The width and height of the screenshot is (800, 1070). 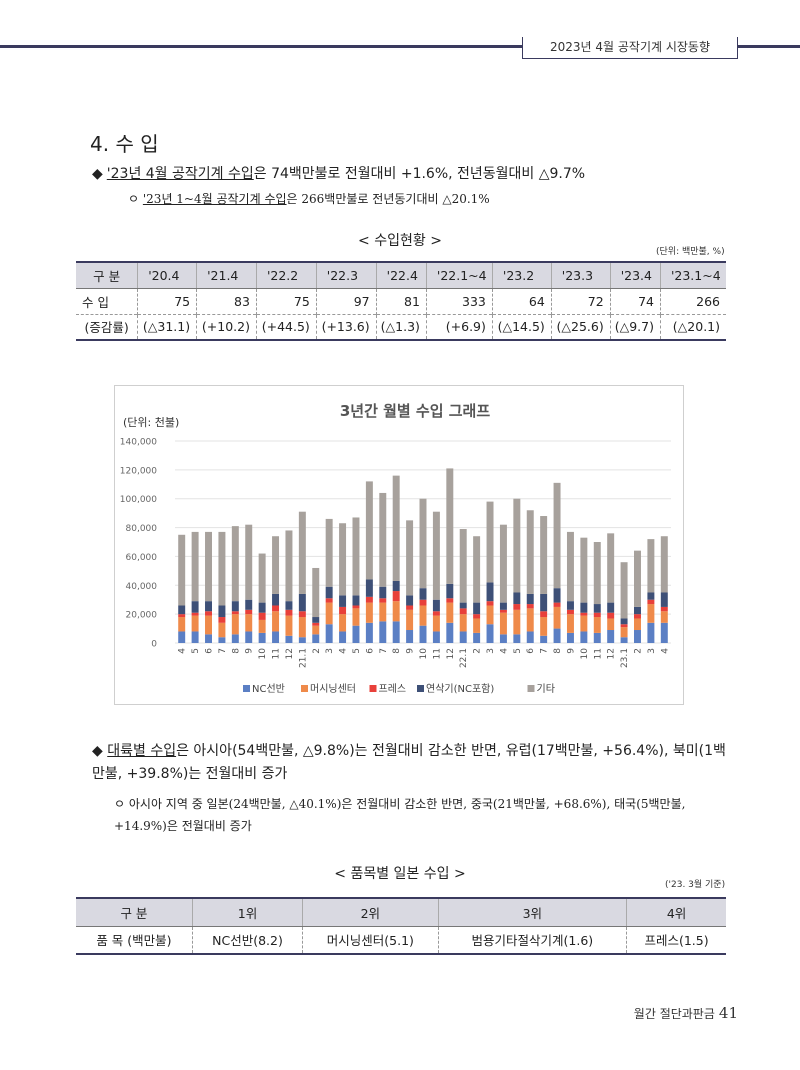 I want to click on japan-import-unit: ('23. 3월 기준), so click(x=695, y=885).